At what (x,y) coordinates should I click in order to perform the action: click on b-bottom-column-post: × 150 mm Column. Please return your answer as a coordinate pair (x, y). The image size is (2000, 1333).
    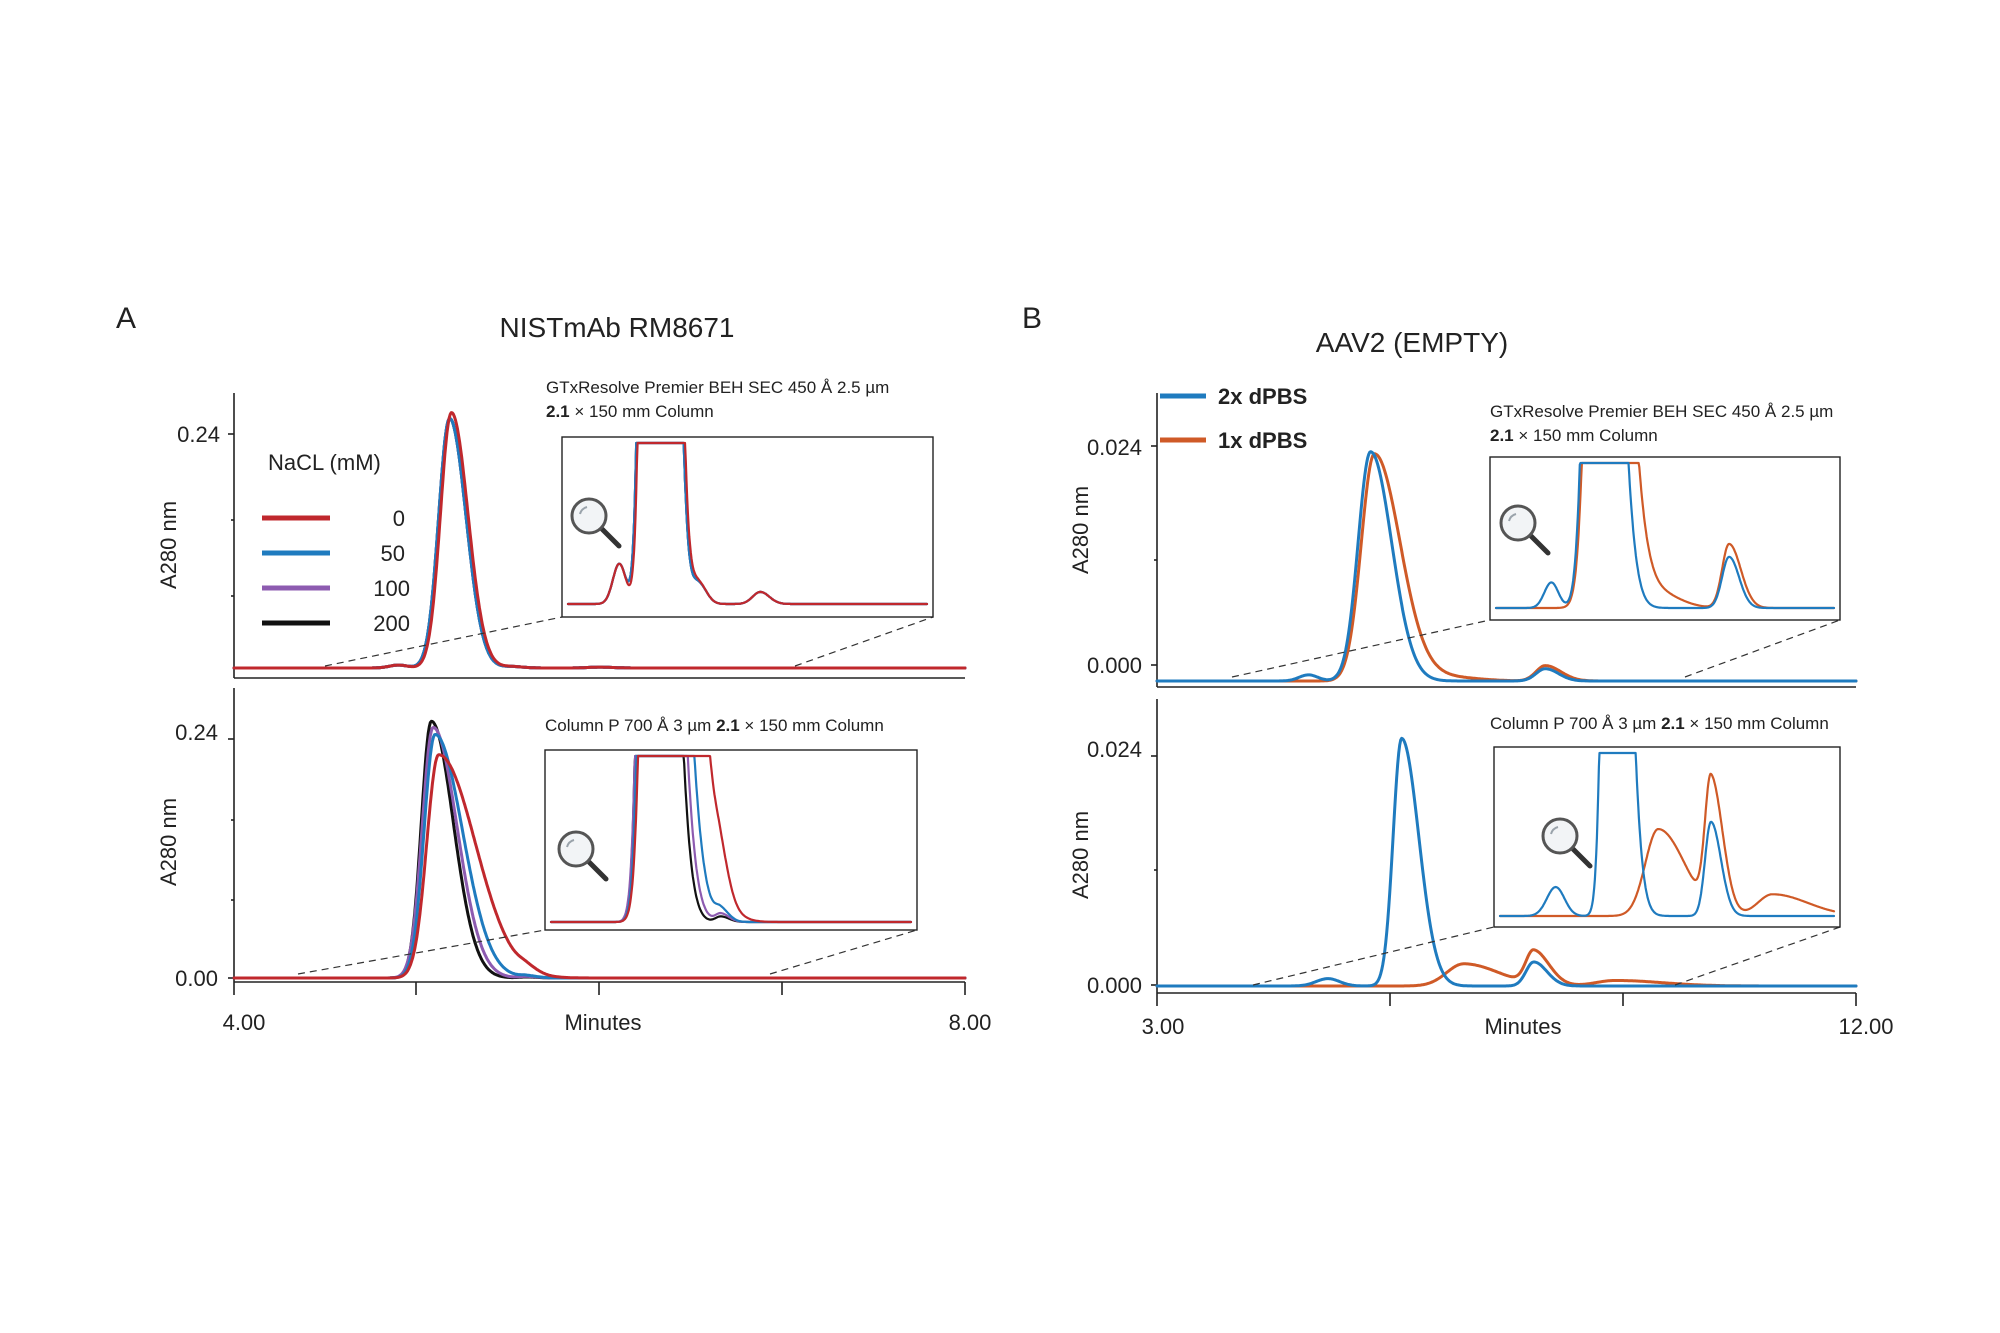
    Looking at the image, I should click on (1757, 723).